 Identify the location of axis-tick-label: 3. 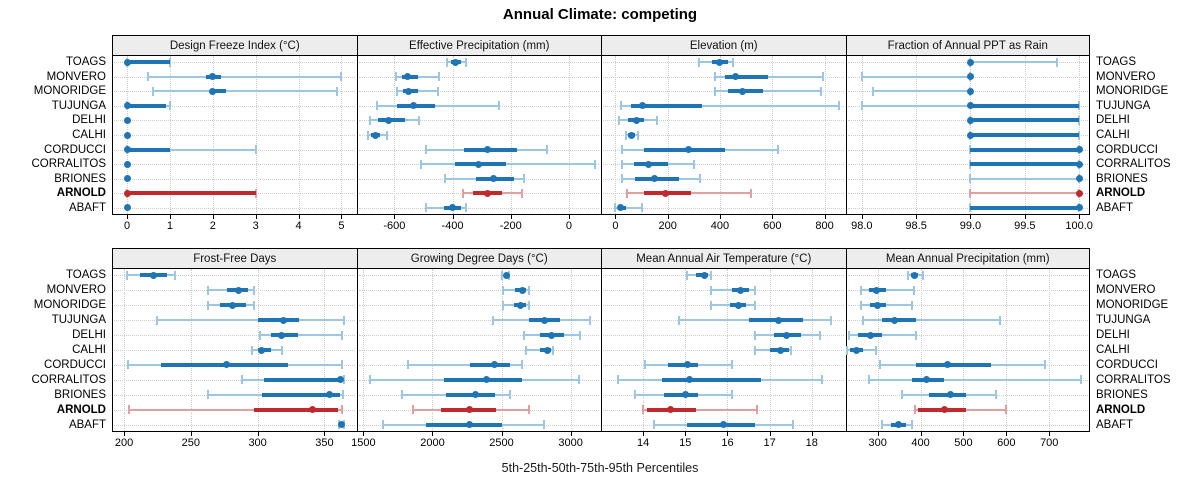
(255, 226).